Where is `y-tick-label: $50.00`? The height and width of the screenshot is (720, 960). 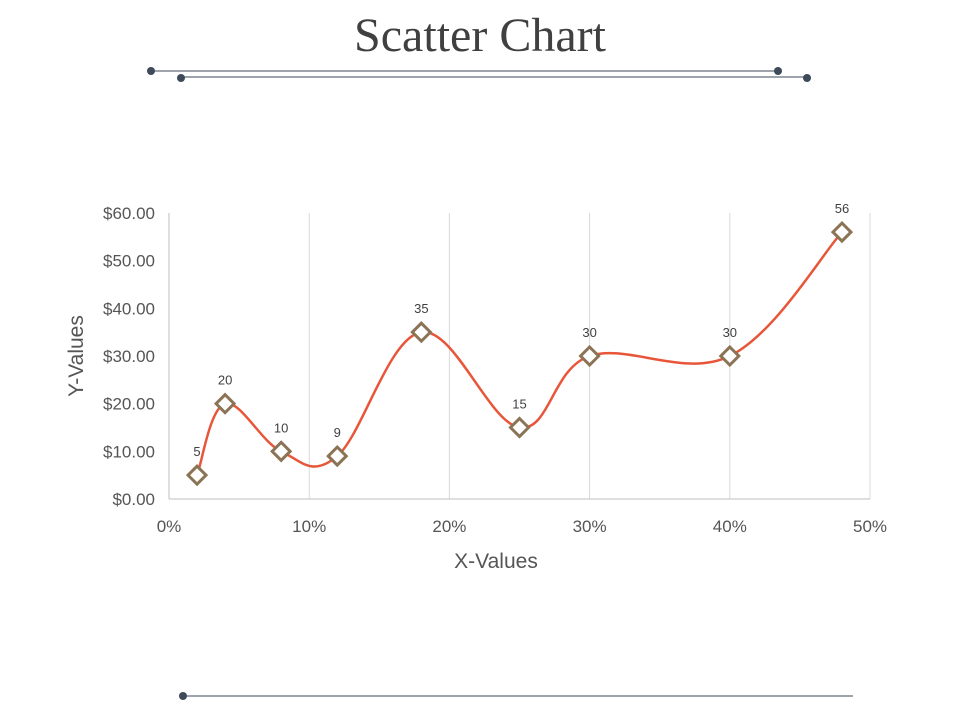 y-tick-label: $50.00 is located at coordinates (129, 261).